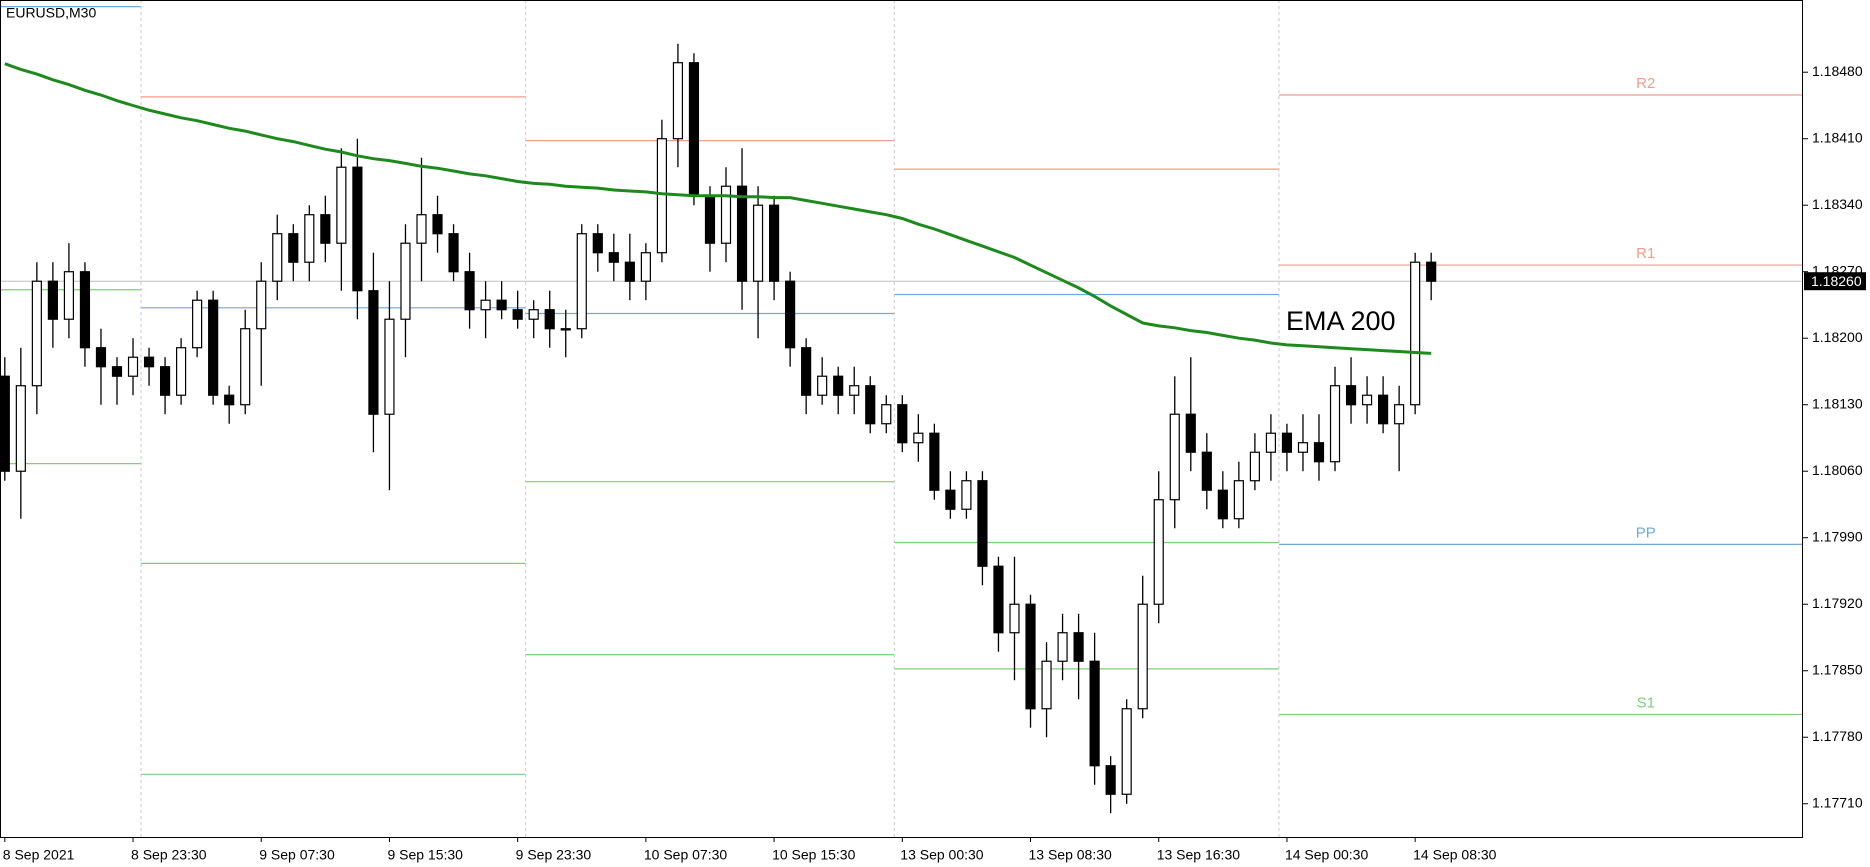 This screenshot has height=867, width=1870. Describe the element at coordinates (1071, 855) in the screenshot. I see `x-tick-label: 13 Sep 08:30` at that location.